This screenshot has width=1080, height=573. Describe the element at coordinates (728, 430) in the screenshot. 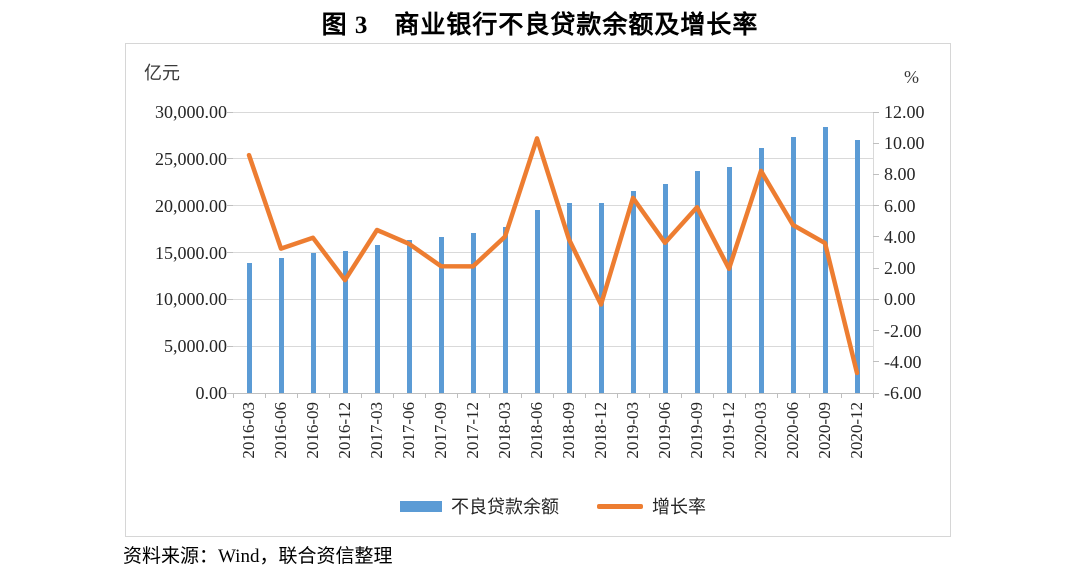

I see `x-axis-label-2019-12: 2019-12` at that location.